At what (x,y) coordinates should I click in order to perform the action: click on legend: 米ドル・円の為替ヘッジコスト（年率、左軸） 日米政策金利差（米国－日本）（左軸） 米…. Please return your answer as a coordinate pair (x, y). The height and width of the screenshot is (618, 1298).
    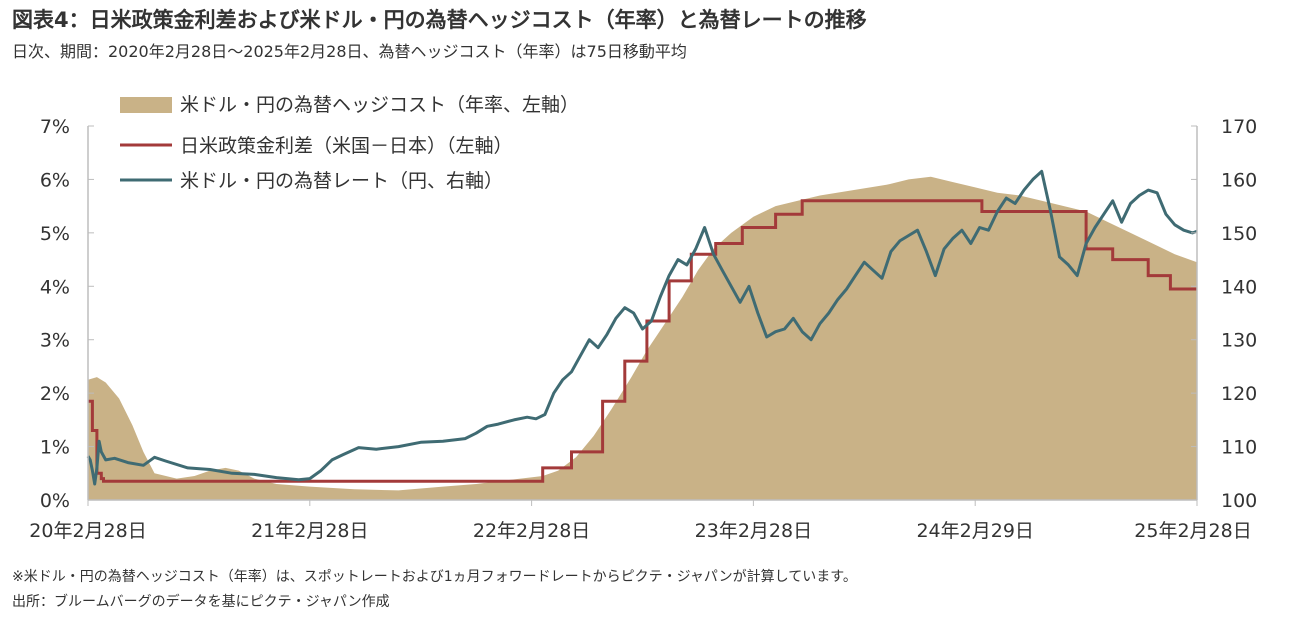
    Looking at the image, I should click on (349, 143).